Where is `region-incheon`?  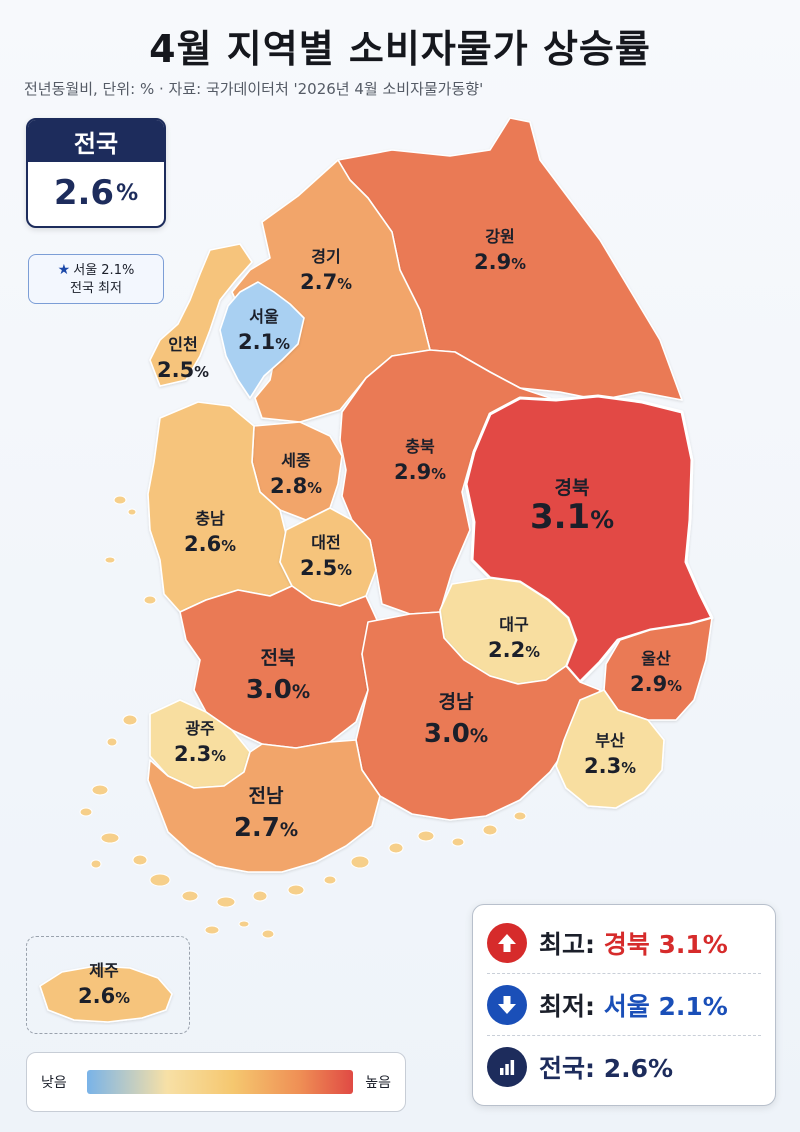
region-incheon is located at coordinates (201, 315).